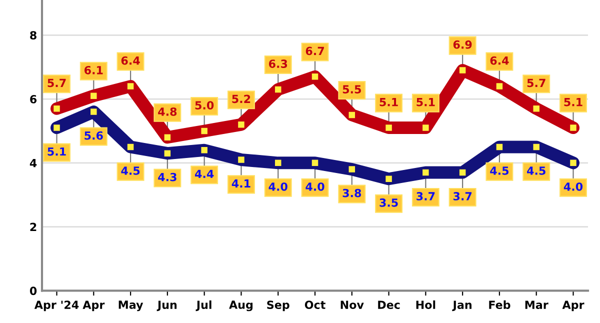 The width and height of the screenshot is (600, 323). What do you see at coordinates (33, 35) in the screenshot?
I see `y-tick-label: 8` at bounding box center [33, 35].